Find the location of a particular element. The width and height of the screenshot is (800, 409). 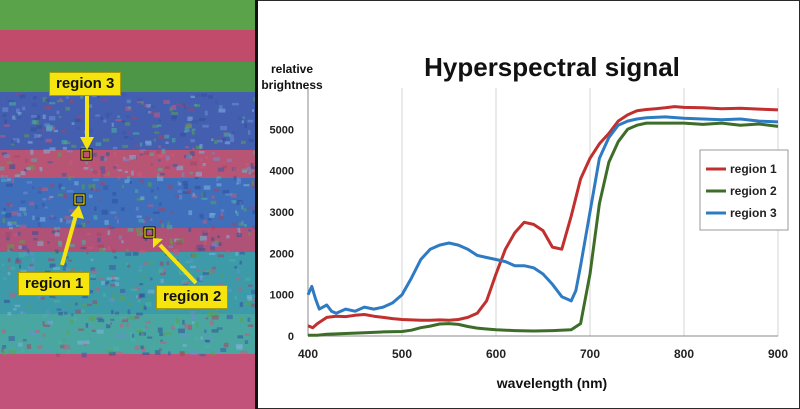

grass-band-top is located at coordinates (127, 15).